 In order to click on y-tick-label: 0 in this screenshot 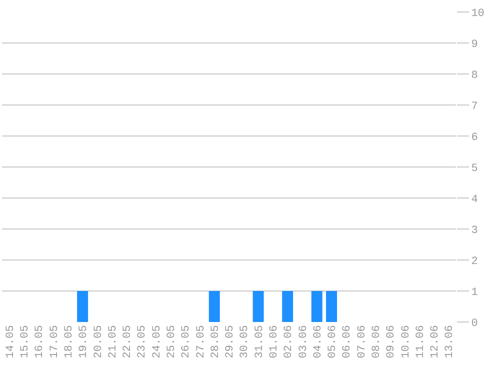, I will do `click(474, 324)`.